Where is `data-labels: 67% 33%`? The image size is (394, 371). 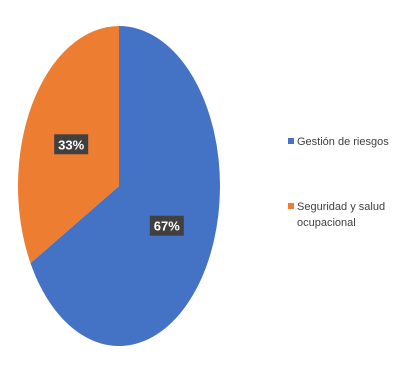 data-labels: 67% 33% is located at coordinates (119, 185).